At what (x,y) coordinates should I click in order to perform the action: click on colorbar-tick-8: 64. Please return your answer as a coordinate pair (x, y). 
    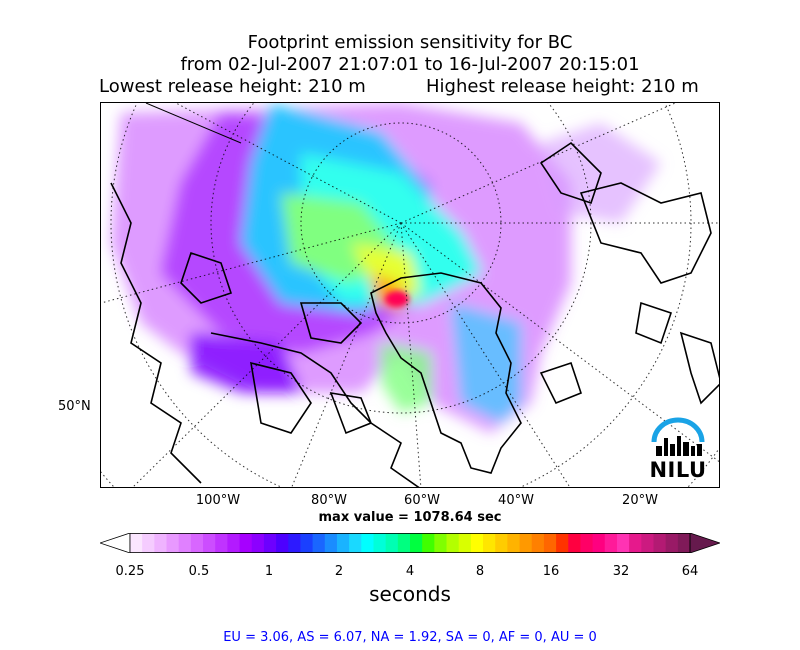
    Looking at the image, I should click on (690, 571).